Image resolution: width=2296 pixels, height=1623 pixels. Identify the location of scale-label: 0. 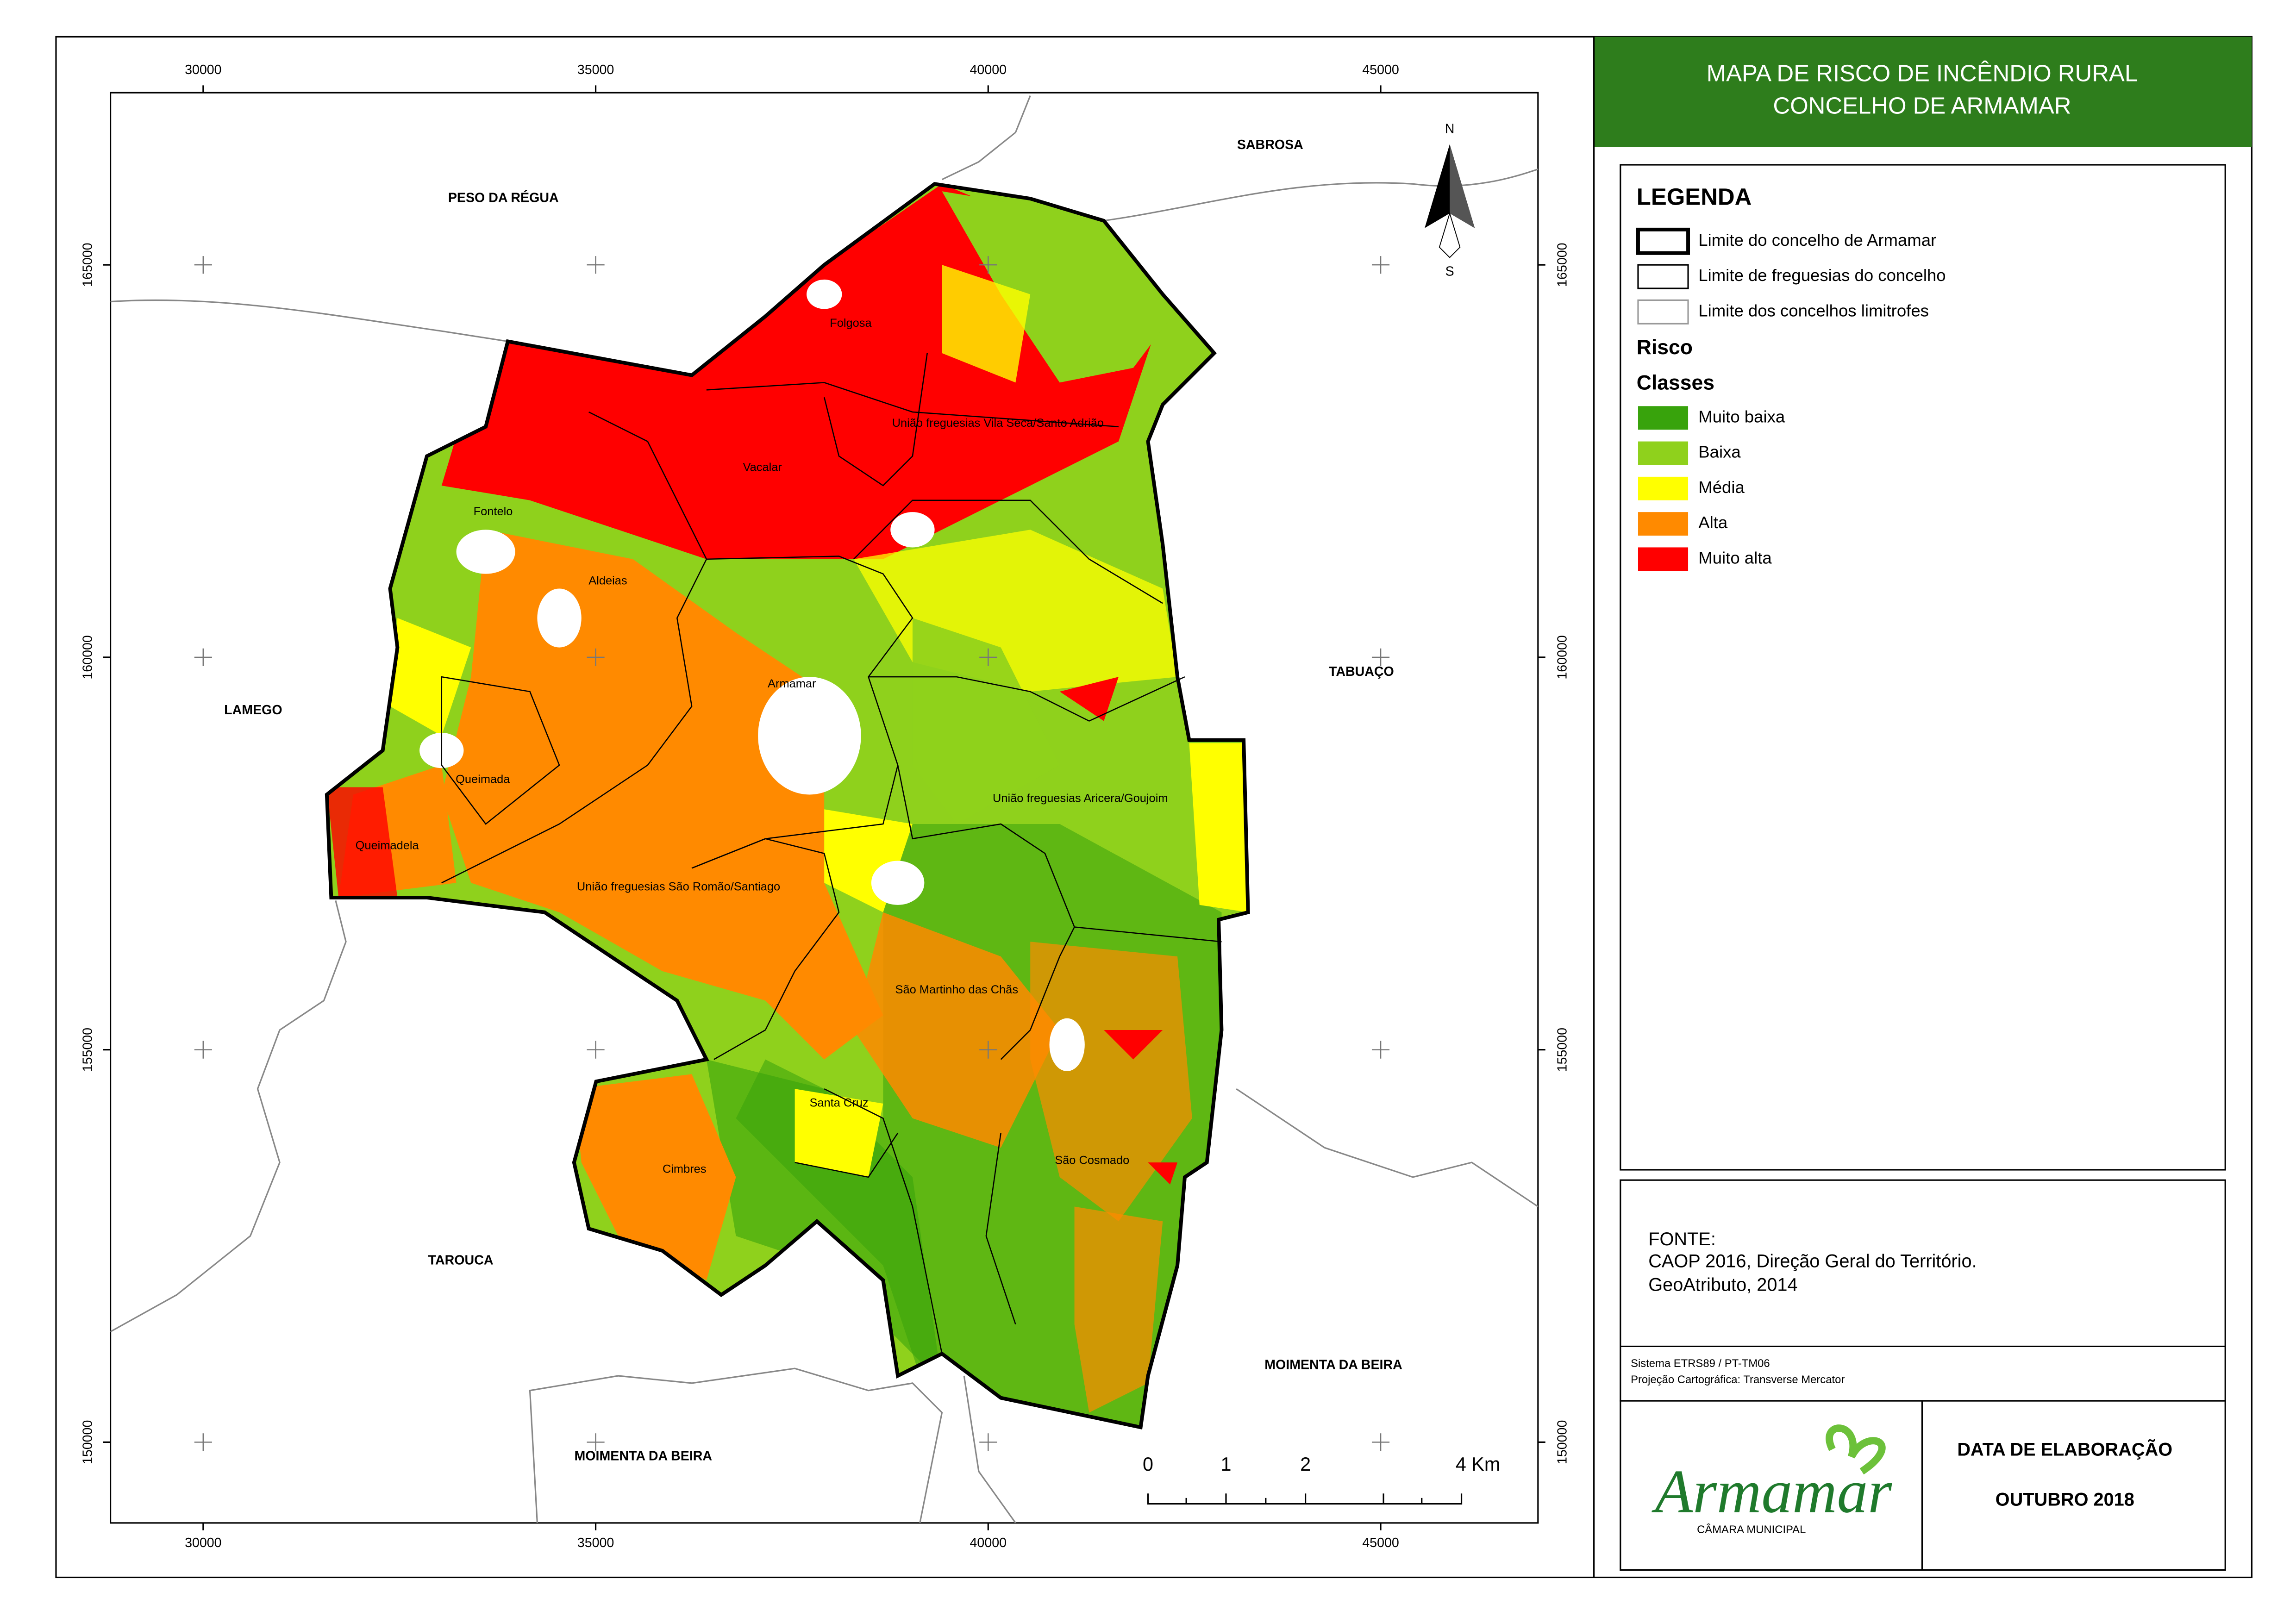
(1148, 1465).